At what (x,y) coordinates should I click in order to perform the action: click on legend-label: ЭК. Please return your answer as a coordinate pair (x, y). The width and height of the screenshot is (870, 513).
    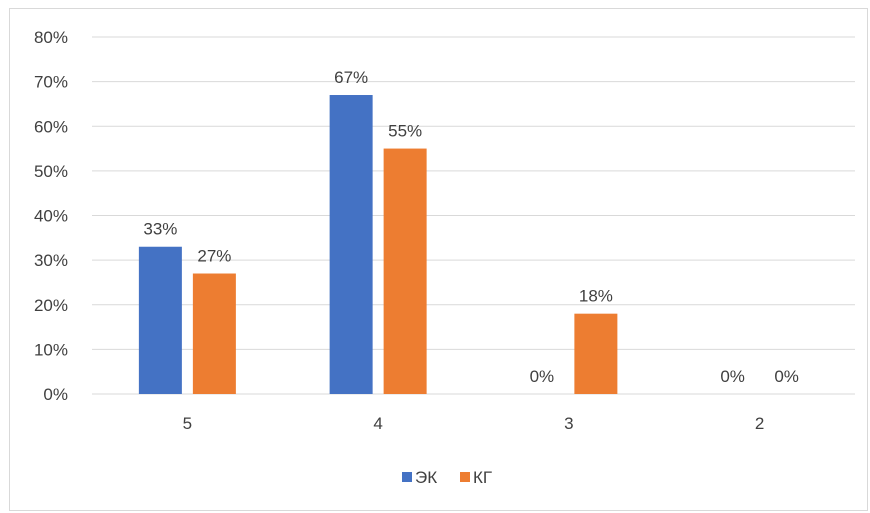
    Looking at the image, I should click on (426, 477).